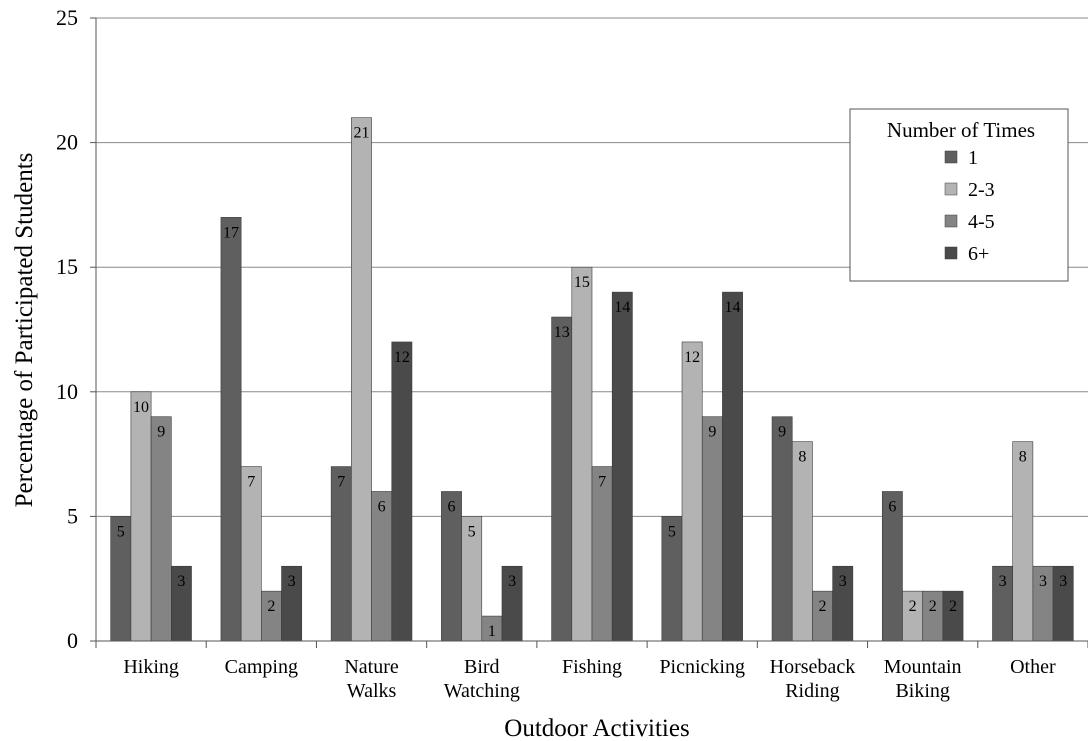  I want to click on data-label: 1, so click(492, 631).